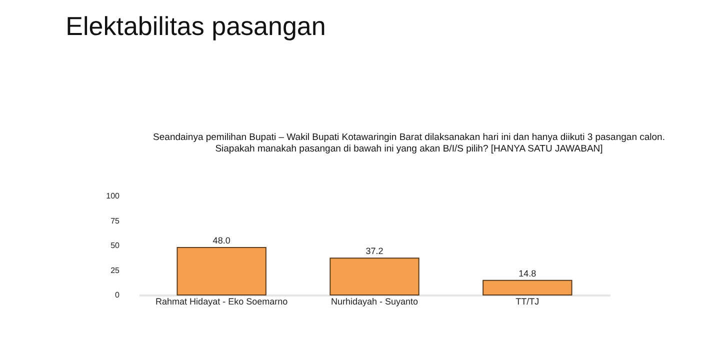 The image size is (720, 342). What do you see at coordinates (527, 273) in the screenshot?
I see `data-label: 14.8` at bounding box center [527, 273].